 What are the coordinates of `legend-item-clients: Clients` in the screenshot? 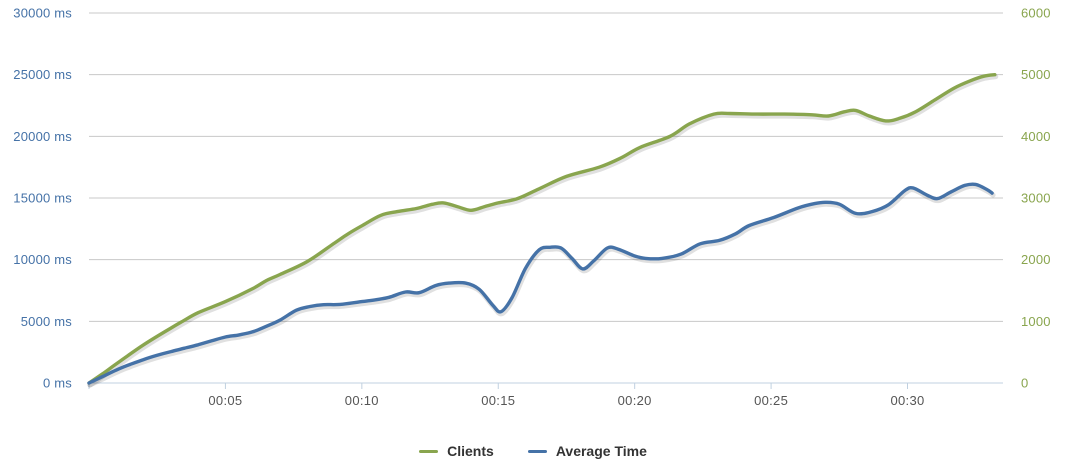 It's located at (456, 451).